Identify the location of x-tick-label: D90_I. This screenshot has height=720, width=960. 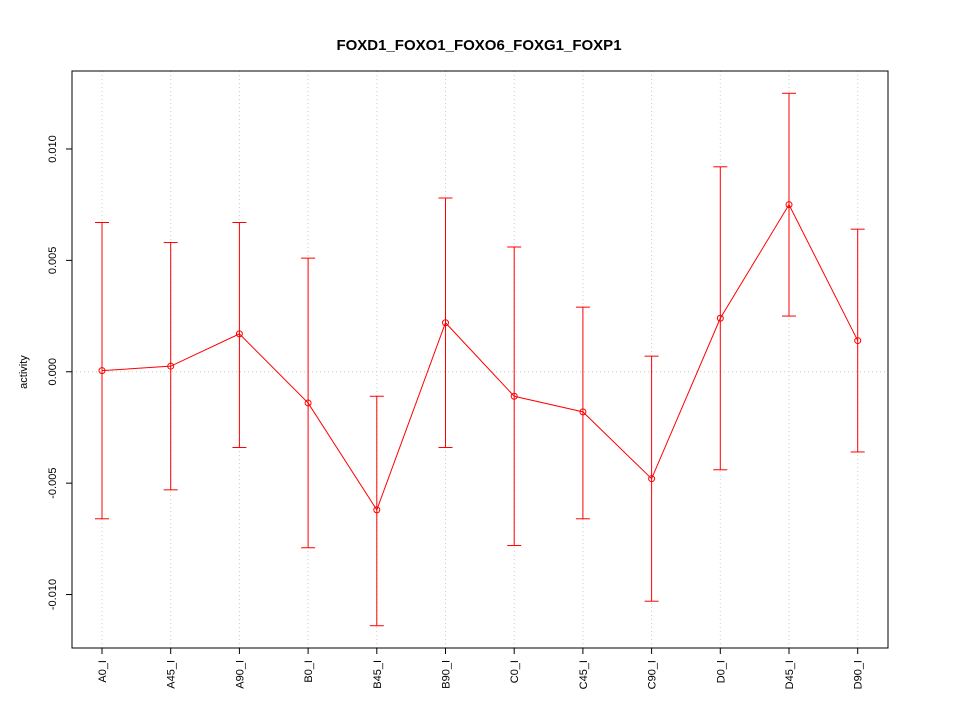
(859, 674).